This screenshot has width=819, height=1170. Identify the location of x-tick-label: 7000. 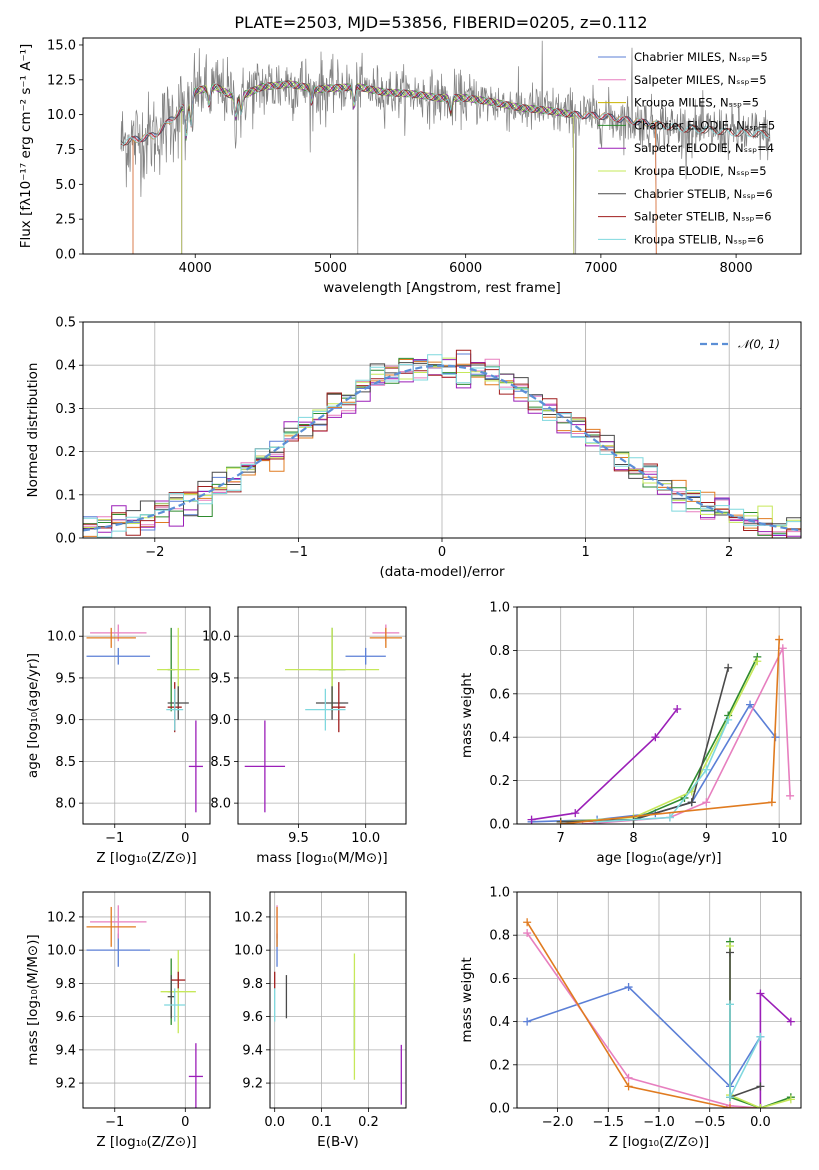
(600, 268).